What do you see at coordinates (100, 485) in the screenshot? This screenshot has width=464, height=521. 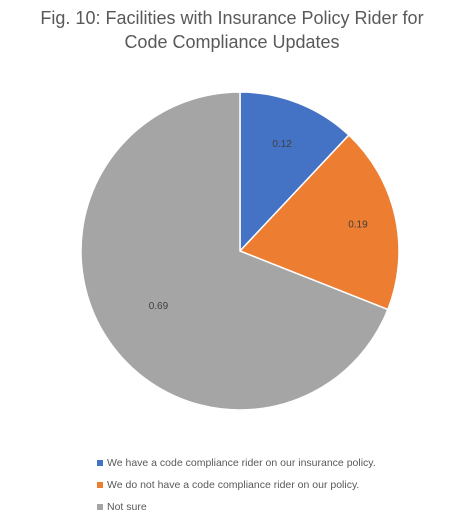 I see `legend-swatch-no-rider` at bounding box center [100, 485].